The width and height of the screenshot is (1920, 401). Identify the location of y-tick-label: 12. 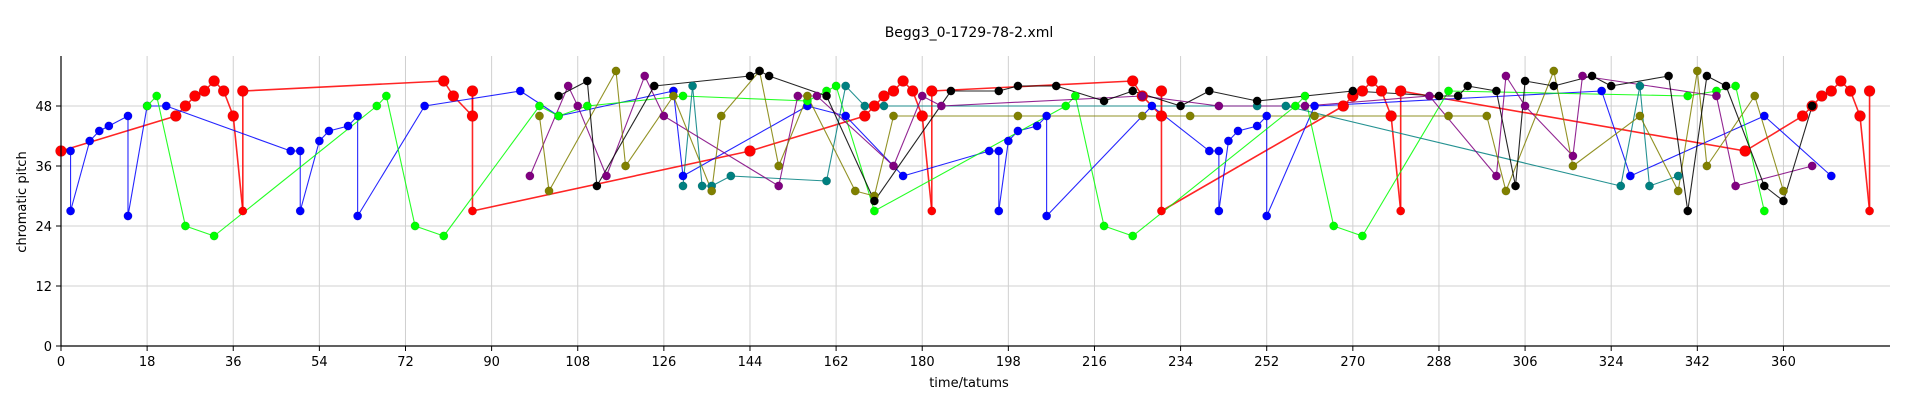
(43, 287).